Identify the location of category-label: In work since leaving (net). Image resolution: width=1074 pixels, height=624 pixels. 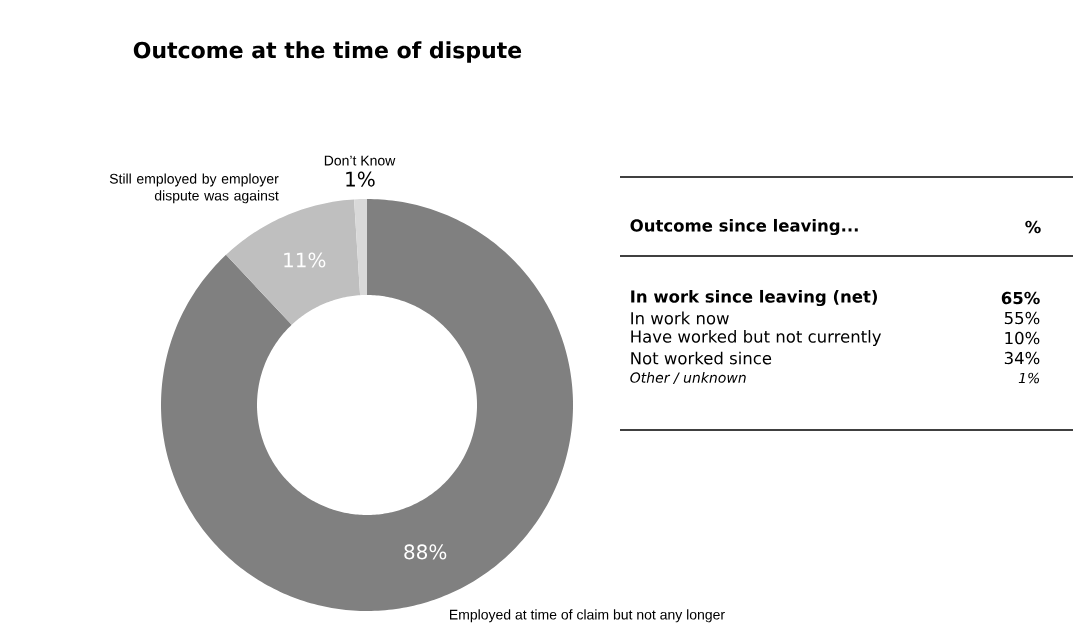
(754, 298).